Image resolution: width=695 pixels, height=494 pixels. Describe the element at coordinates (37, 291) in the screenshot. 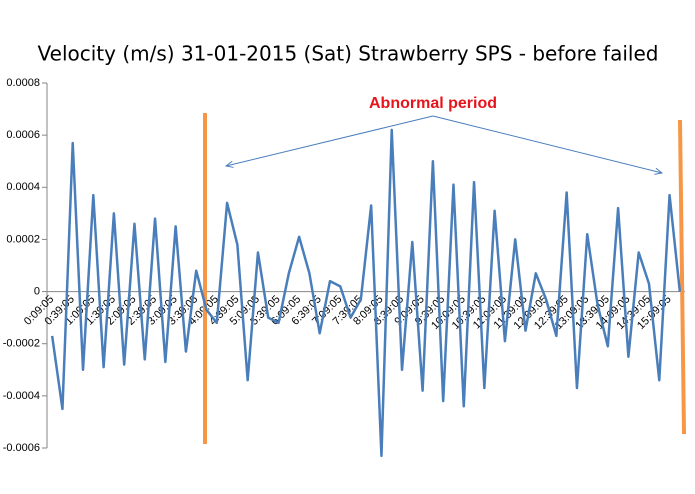

I see `y-tick-label: 0` at that location.